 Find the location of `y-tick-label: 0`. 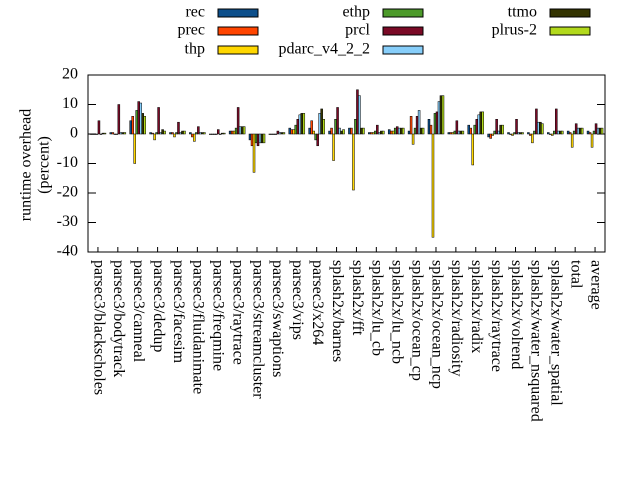

y-tick-label: 0 is located at coordinates (74, 133).